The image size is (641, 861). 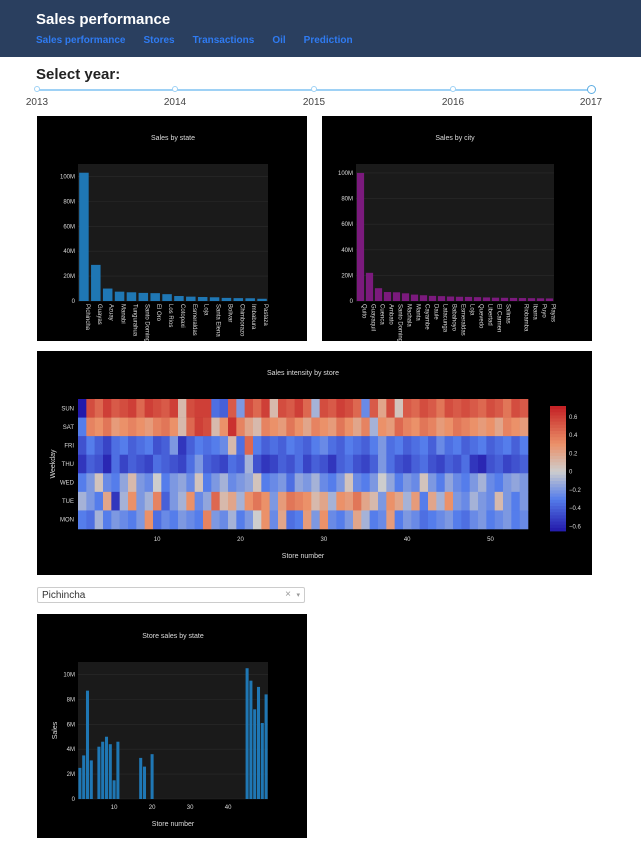 I want to click on nav-link-stores: Stores, so click(x=159, y=40).